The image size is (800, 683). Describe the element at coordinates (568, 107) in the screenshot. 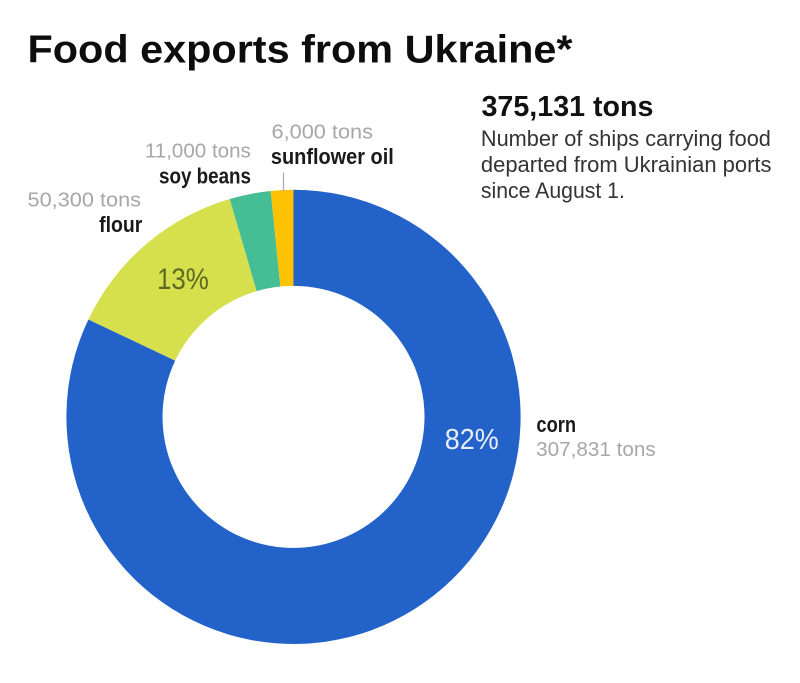

I see `svg-text: 375,131 tons` at that location.